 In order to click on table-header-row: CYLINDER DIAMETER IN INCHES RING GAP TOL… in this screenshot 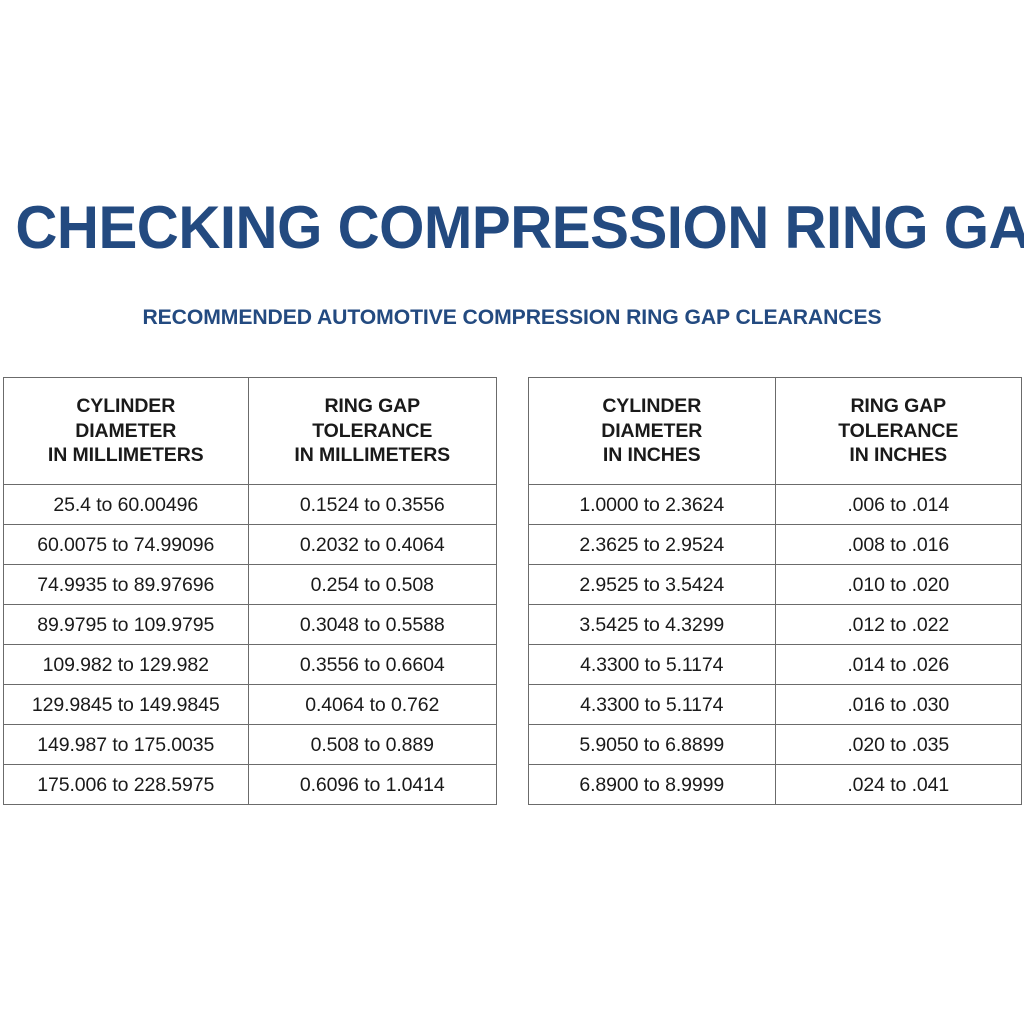, I will do `click(775, 431)`.